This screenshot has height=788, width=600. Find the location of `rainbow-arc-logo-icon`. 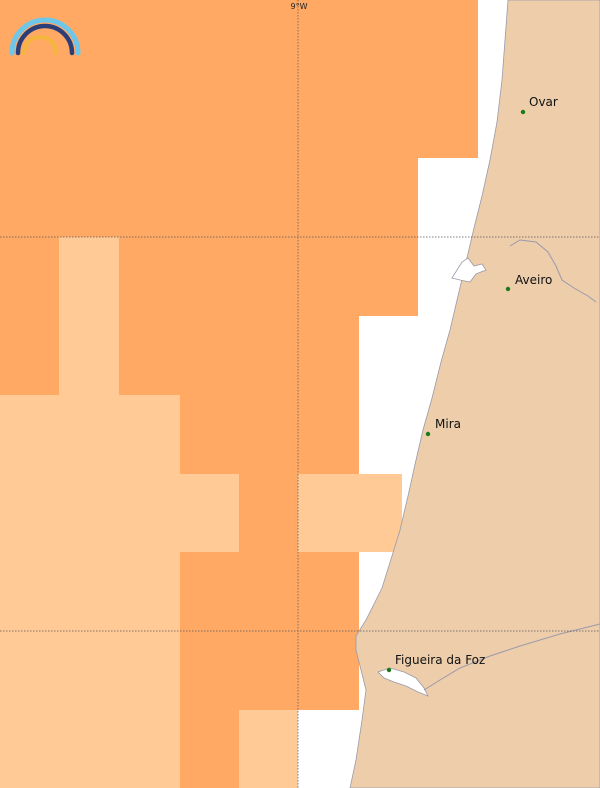

rainbow-arc-logo-icon is located at coordinates (45, 36).